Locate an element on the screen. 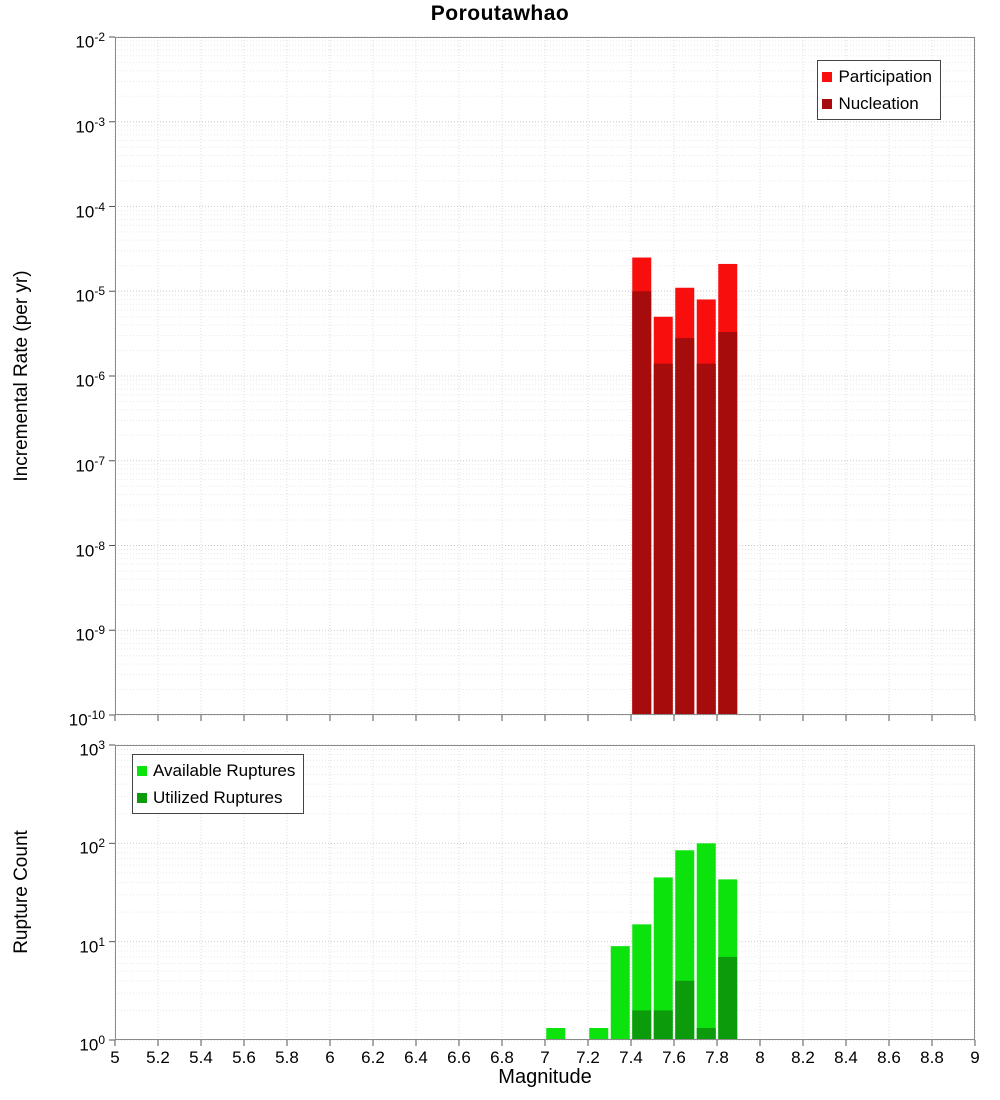 The width and height of the screenshot is (1000, 1100). rate-legend: Participation Nucleation is located at coordinates (879, 90).